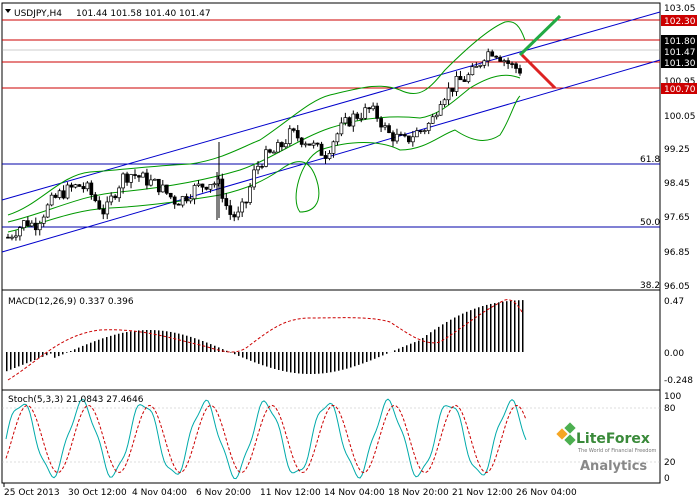 This screenshot has height=500, width=700. What do you see at coordinates (680, 42) in the screenshot?
I see `boxed-label-101-80: 101.80` at bounding box center [680, 42].